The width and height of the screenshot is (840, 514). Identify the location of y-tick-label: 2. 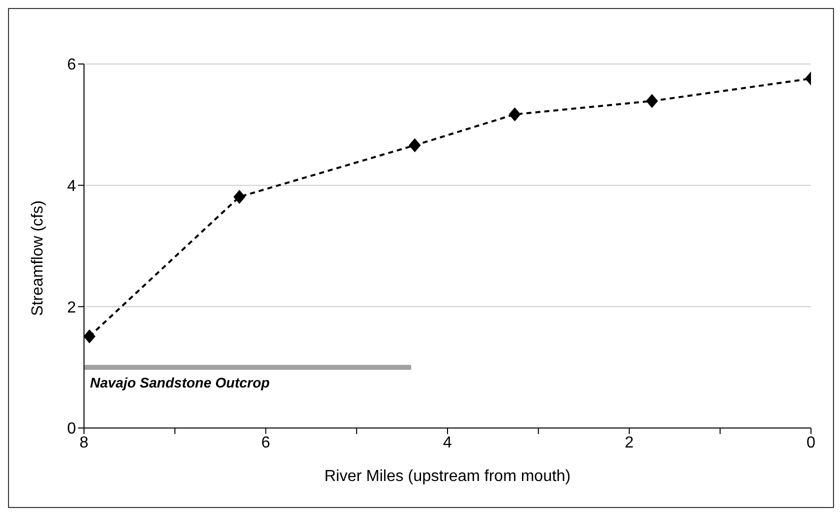
(71, 307).